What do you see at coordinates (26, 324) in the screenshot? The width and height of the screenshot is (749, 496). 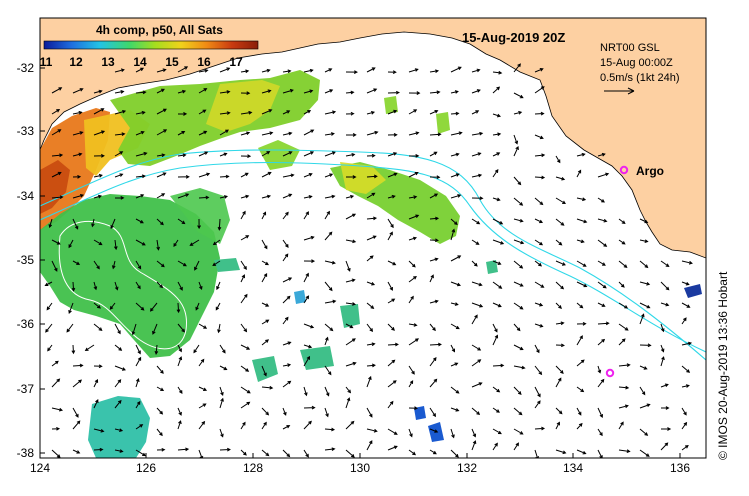 I see `y-tick-label: -36` at bounding box center [26, 324].